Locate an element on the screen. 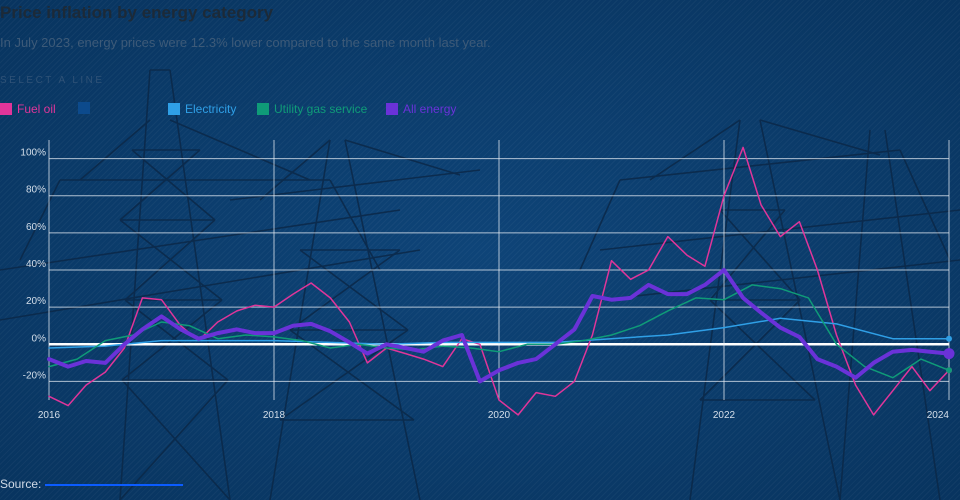  legend-label-utility-gas: Utility gas service is located at coordinates (321, 109).